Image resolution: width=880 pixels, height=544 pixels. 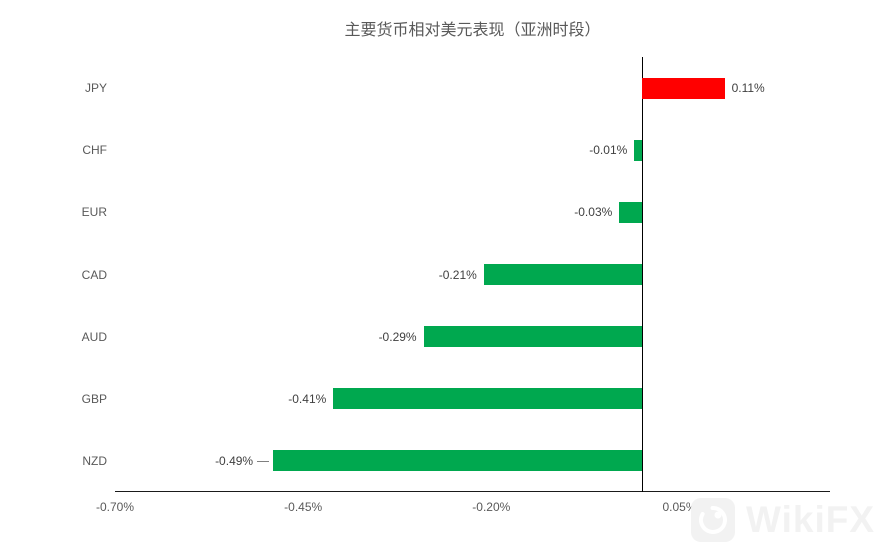 I want to click on bar-aud, so click(x=532, y=337).